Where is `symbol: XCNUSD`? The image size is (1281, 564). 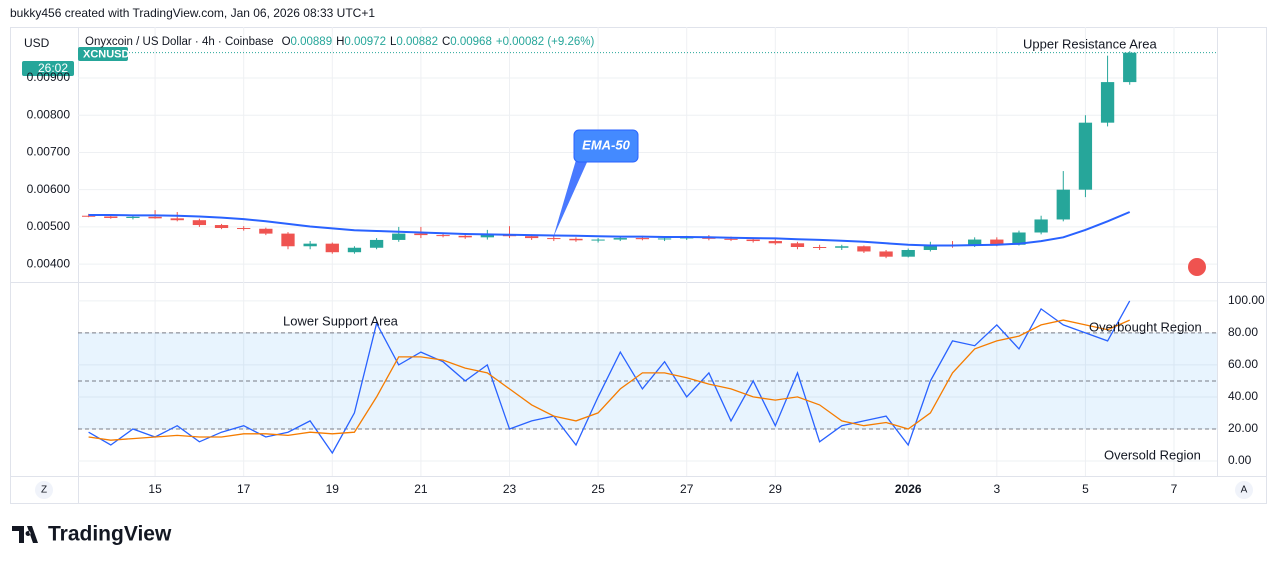 symbol: XCNUSD is located at coordinates (106, 54).